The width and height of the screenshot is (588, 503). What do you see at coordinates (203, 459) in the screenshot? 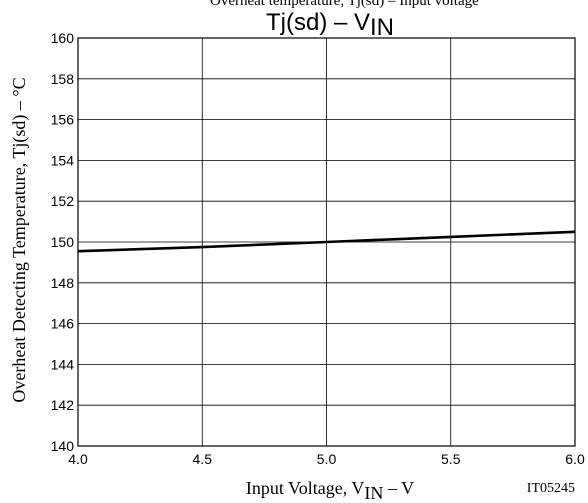
I see `x-tick-label: 4.5` at bounding box center [203, 459].